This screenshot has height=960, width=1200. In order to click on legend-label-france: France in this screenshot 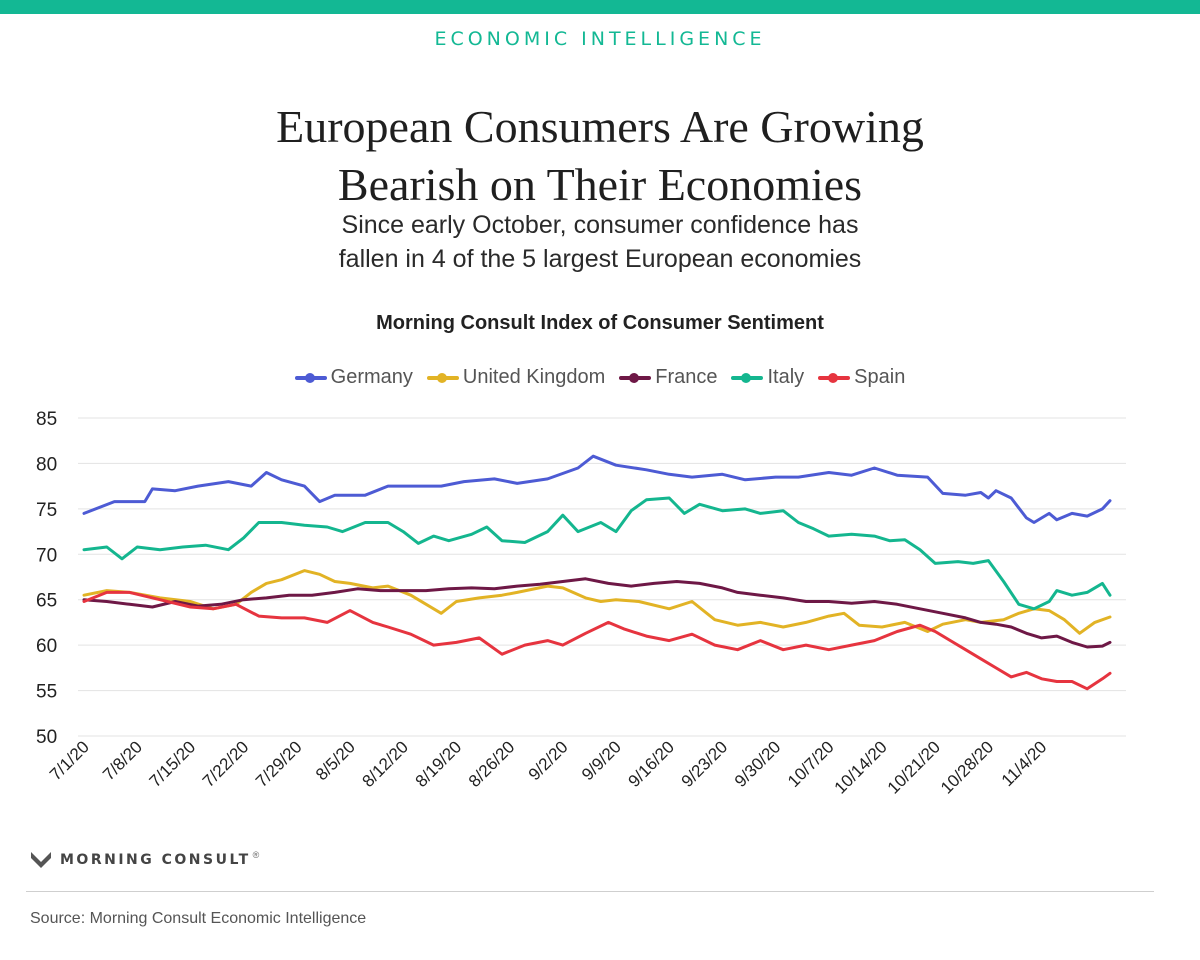, I will do `click(686, 377)`.